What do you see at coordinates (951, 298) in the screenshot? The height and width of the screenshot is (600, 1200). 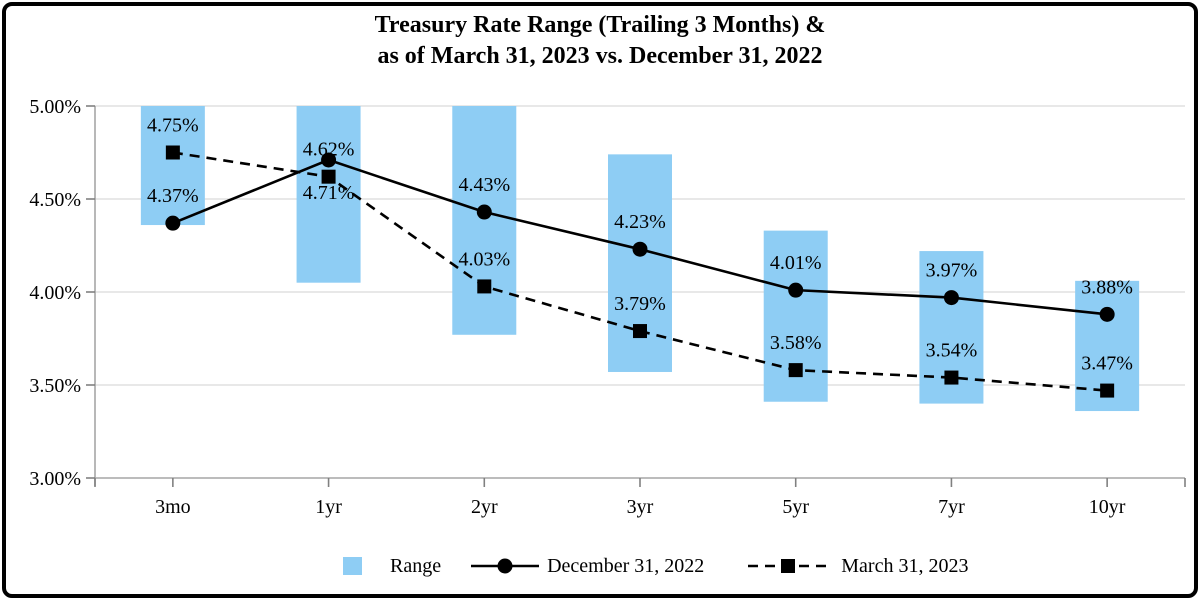 I see `marker-circle-7yr` at bounding box center [951, 298].